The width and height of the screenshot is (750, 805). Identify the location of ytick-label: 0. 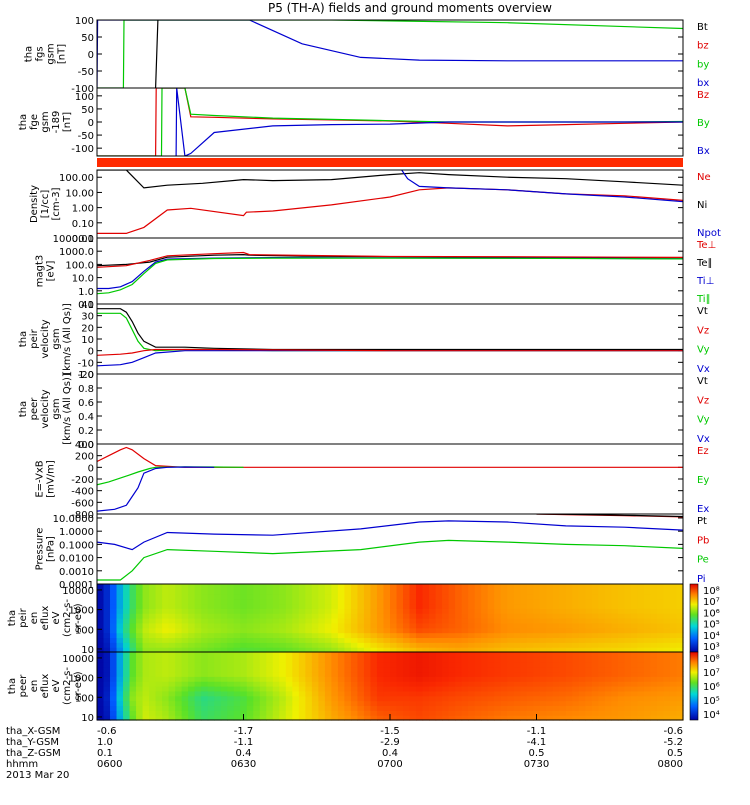
(91, 55).